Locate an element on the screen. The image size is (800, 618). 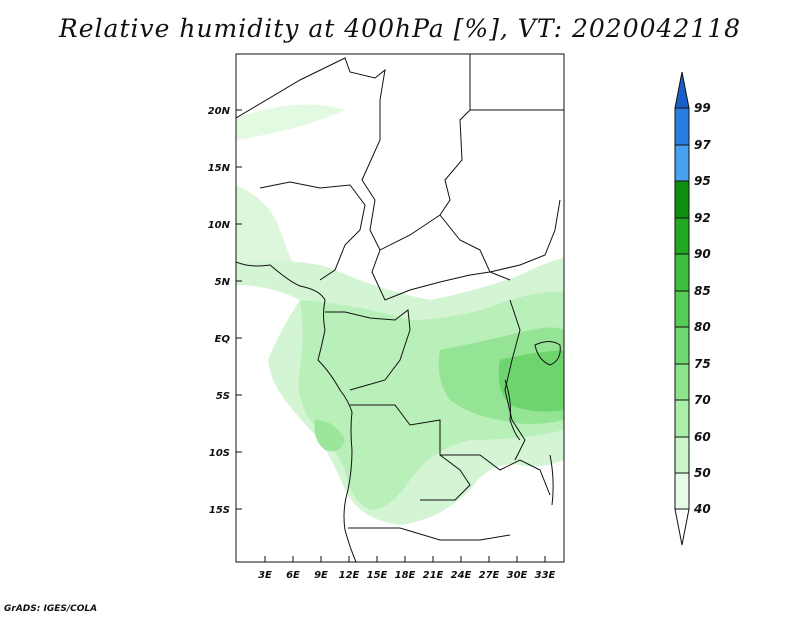
lat-label: 15S is located at coordinates (219, 510).